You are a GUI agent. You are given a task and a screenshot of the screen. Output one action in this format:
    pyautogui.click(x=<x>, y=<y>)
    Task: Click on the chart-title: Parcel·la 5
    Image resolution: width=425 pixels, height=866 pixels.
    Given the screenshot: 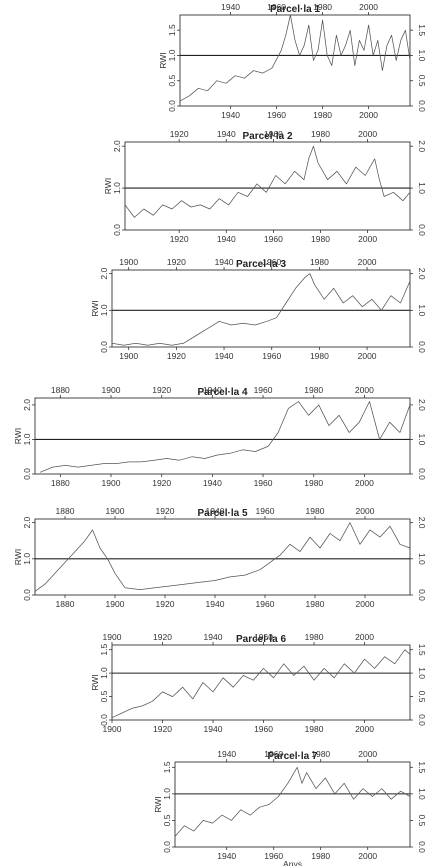 What is the action you would take?
    pyautogui.click(x=222, y=513)
    